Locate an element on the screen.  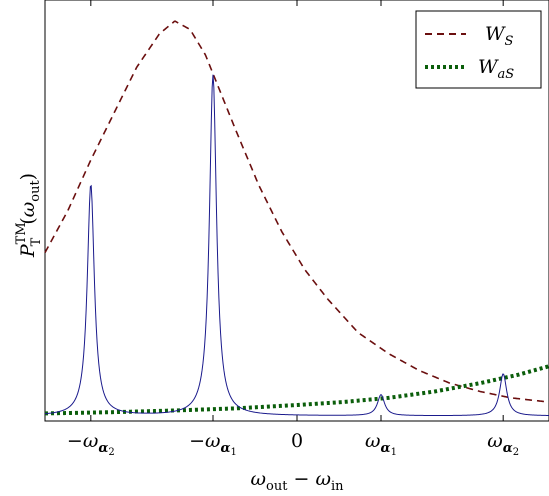
svg-text: PTMT(ωout) is located at coordinates (29, 215).